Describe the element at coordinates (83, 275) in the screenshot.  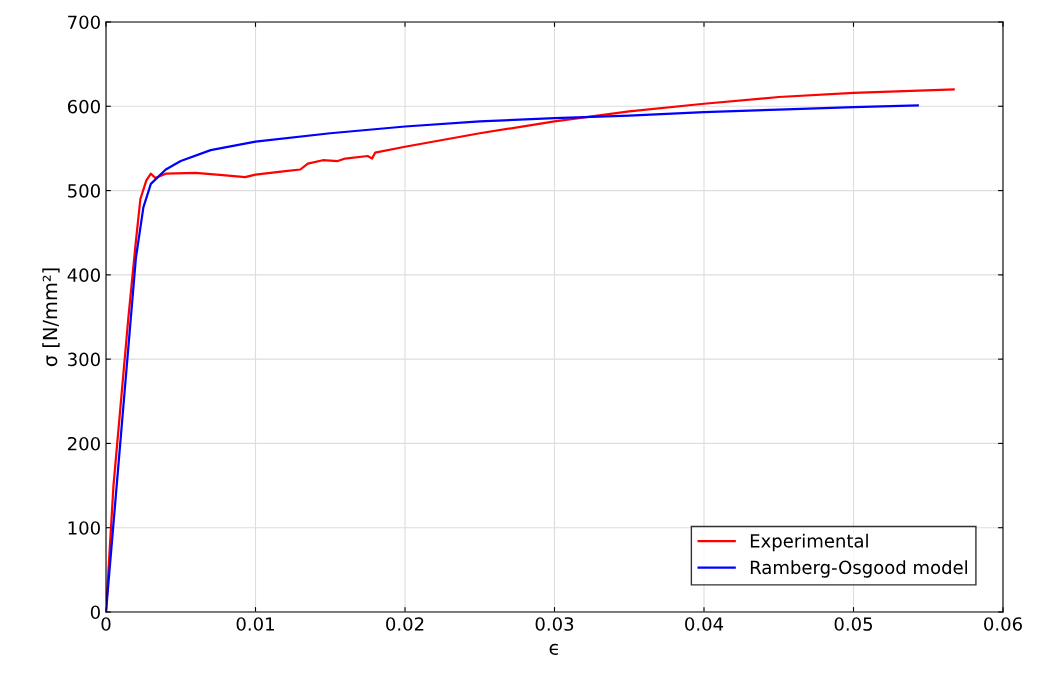
I see `y-tick-label: 400` at that location.